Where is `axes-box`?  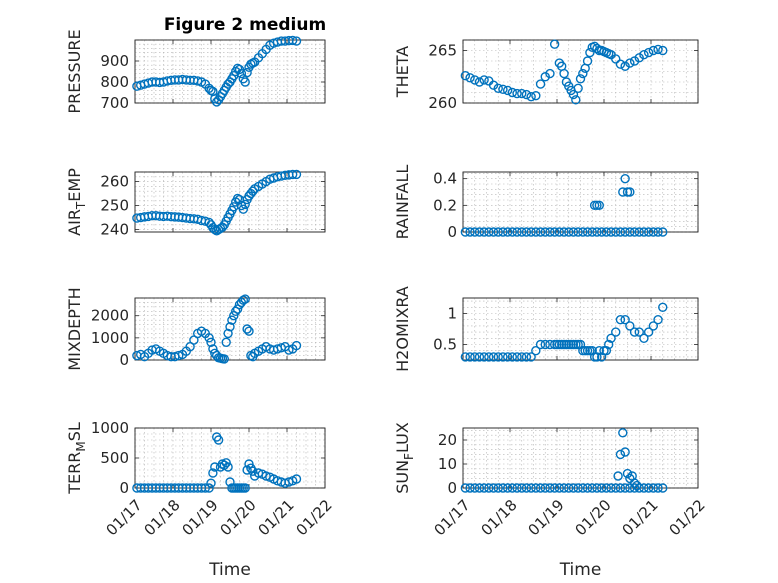 axes-box is located at coordinates (580, 202).